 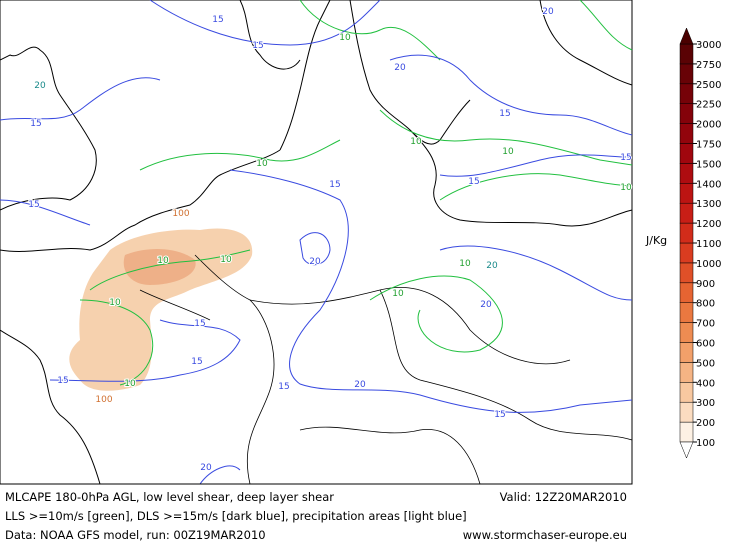 I want to click on footer-valid: Valid: 12Z20MAR2010, so click(x=563, y=497).